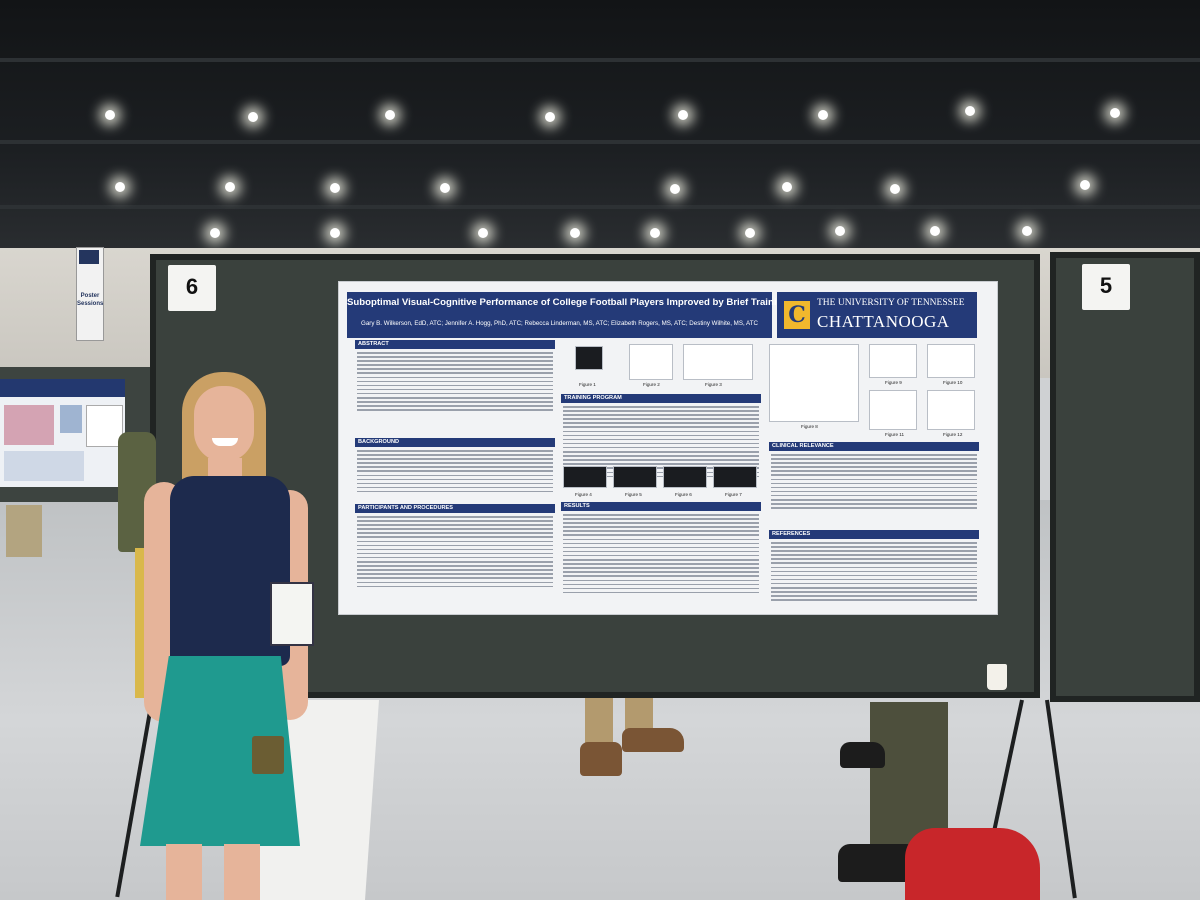 The height and width of the screenshot is (900, 1200). Describe the element at coordinates (192, 288) in the screenshot. I see `board-number-6: 6` at that location.